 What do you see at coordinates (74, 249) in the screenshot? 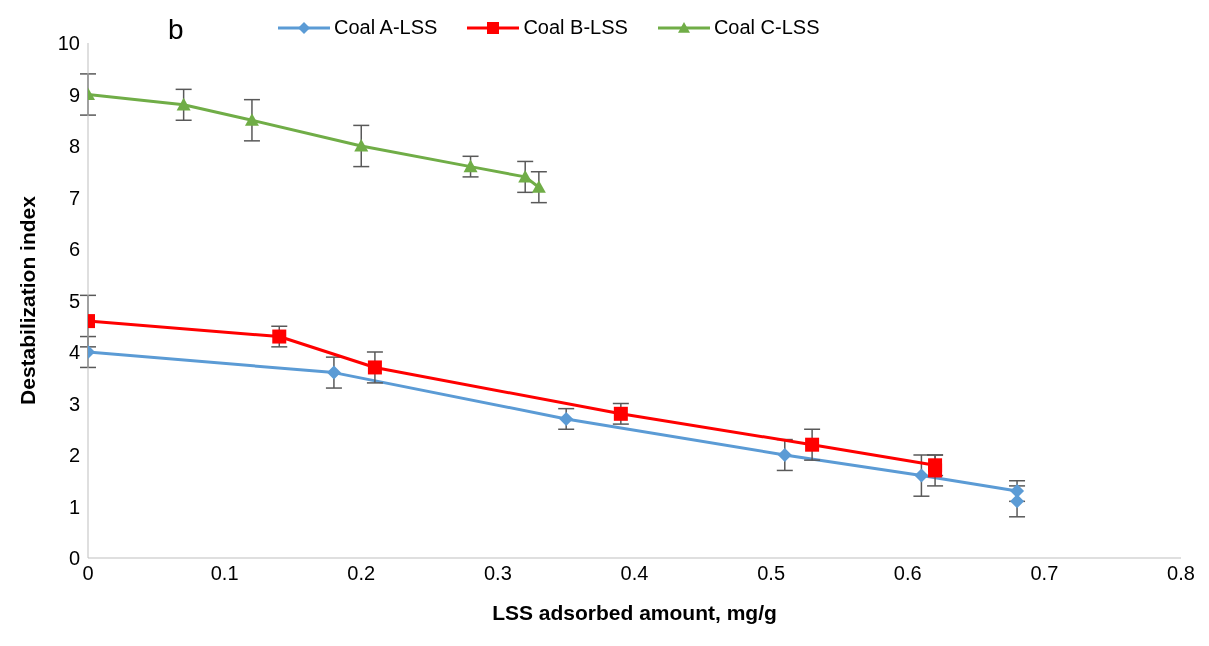
I see `y-tick-label: 6` at bounding box center [74, 249].